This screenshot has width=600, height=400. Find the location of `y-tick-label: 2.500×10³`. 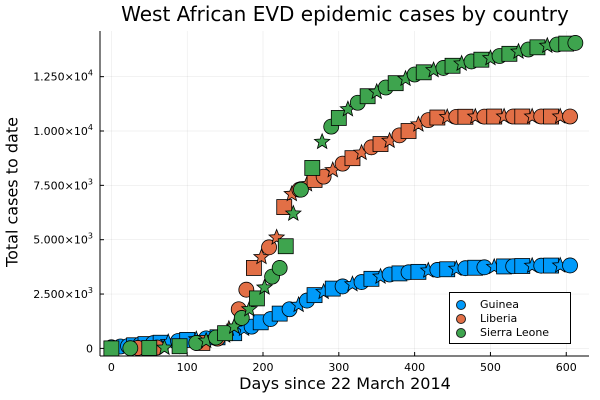

y-tick-label: 2.500×10³ is located at coordinates (63, 293).